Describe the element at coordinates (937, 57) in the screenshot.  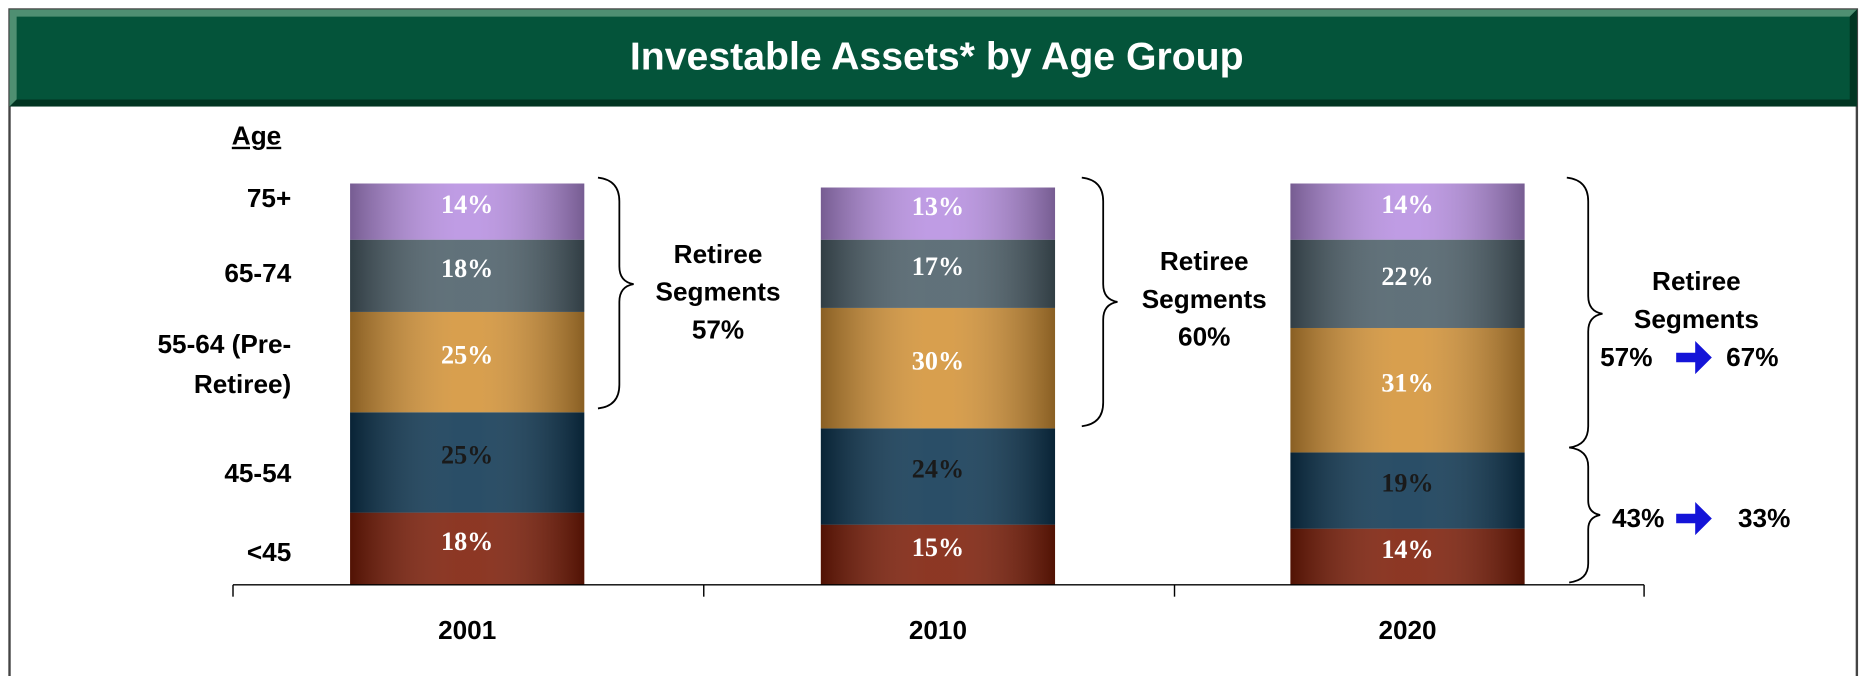
I see `chart-title: Investable Assets* by Age Group` at that location.